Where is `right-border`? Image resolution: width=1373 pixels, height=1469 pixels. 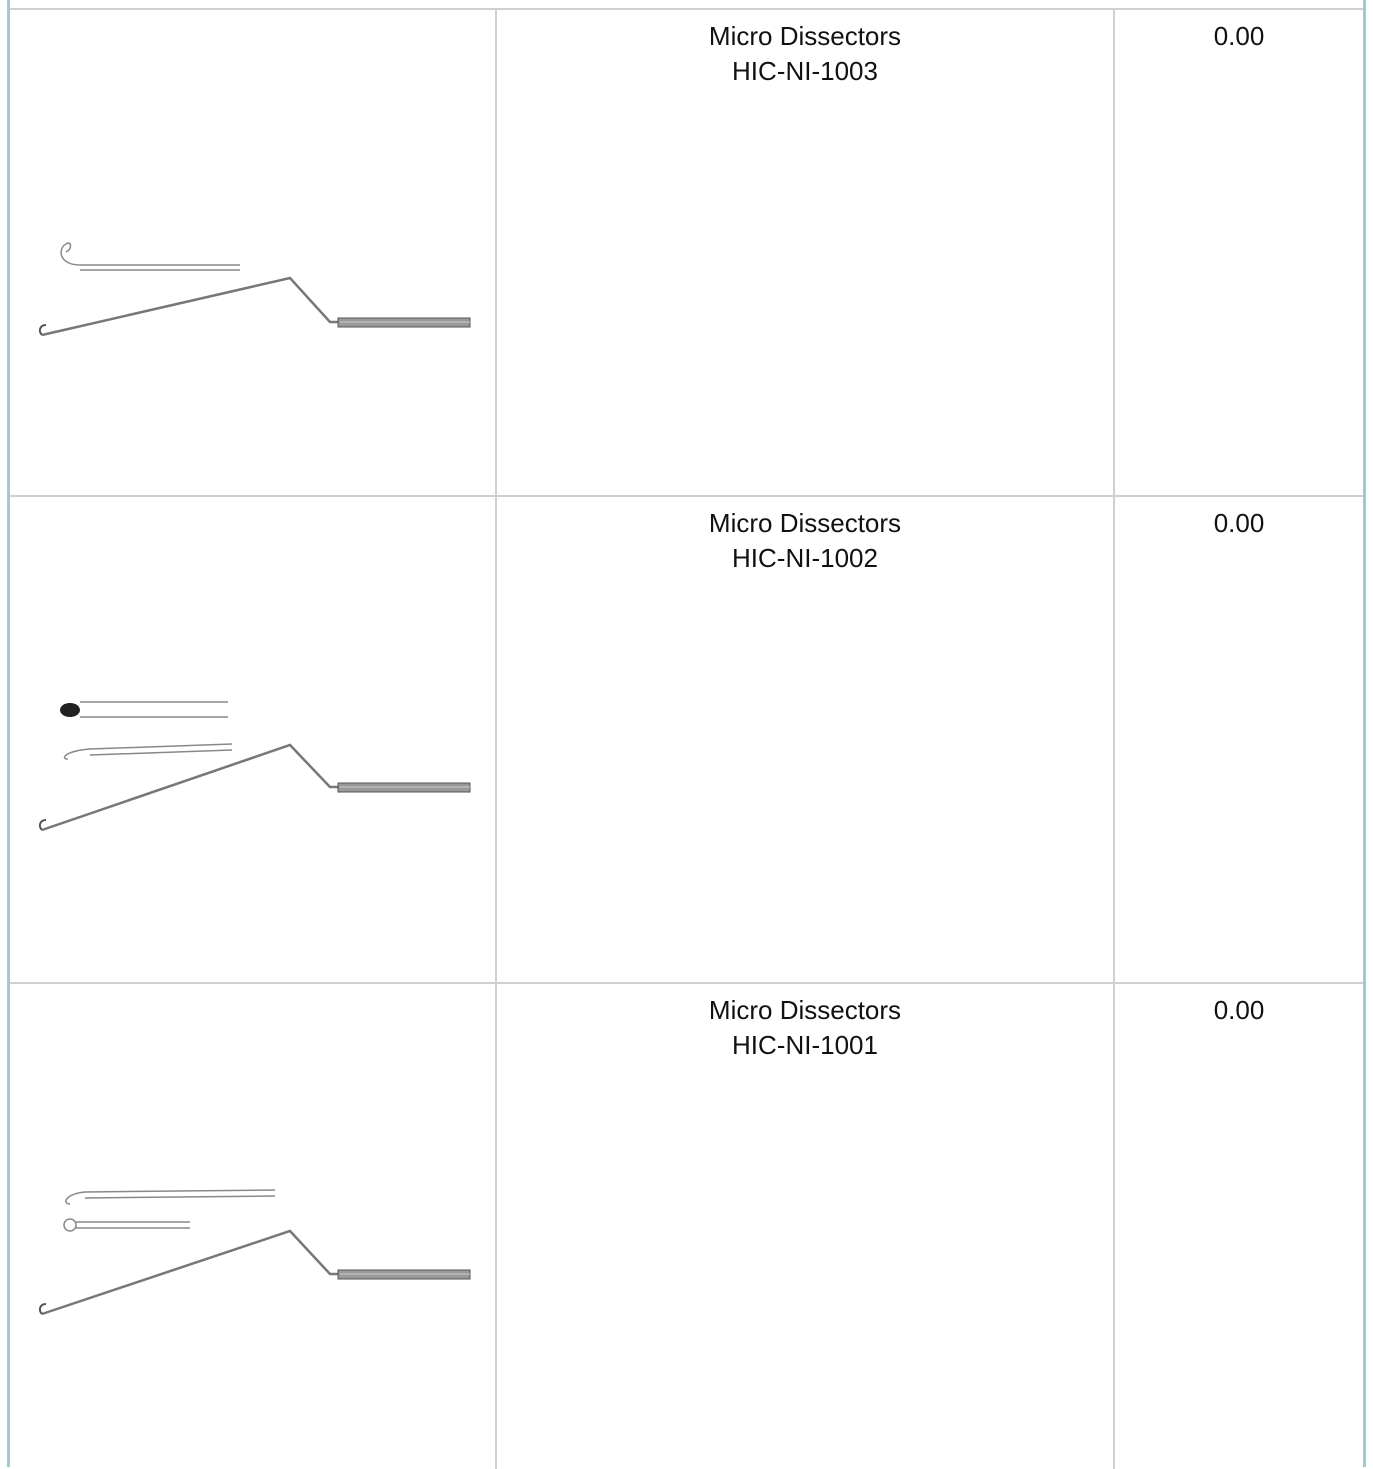
right-border is located at coordinates (1364, 733).